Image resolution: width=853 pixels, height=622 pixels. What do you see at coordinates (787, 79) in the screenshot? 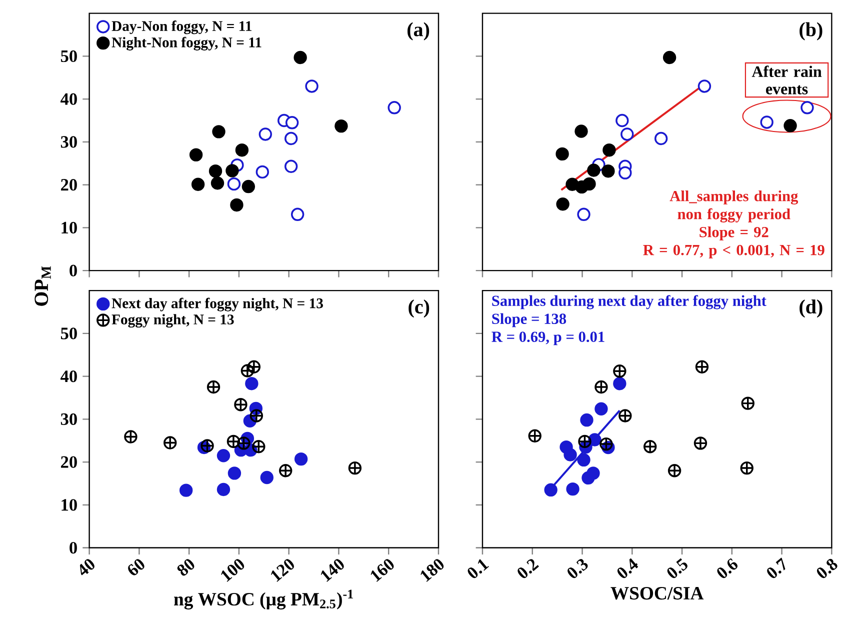
I see `annotation: After rain events` at bounding box center [787, 79].